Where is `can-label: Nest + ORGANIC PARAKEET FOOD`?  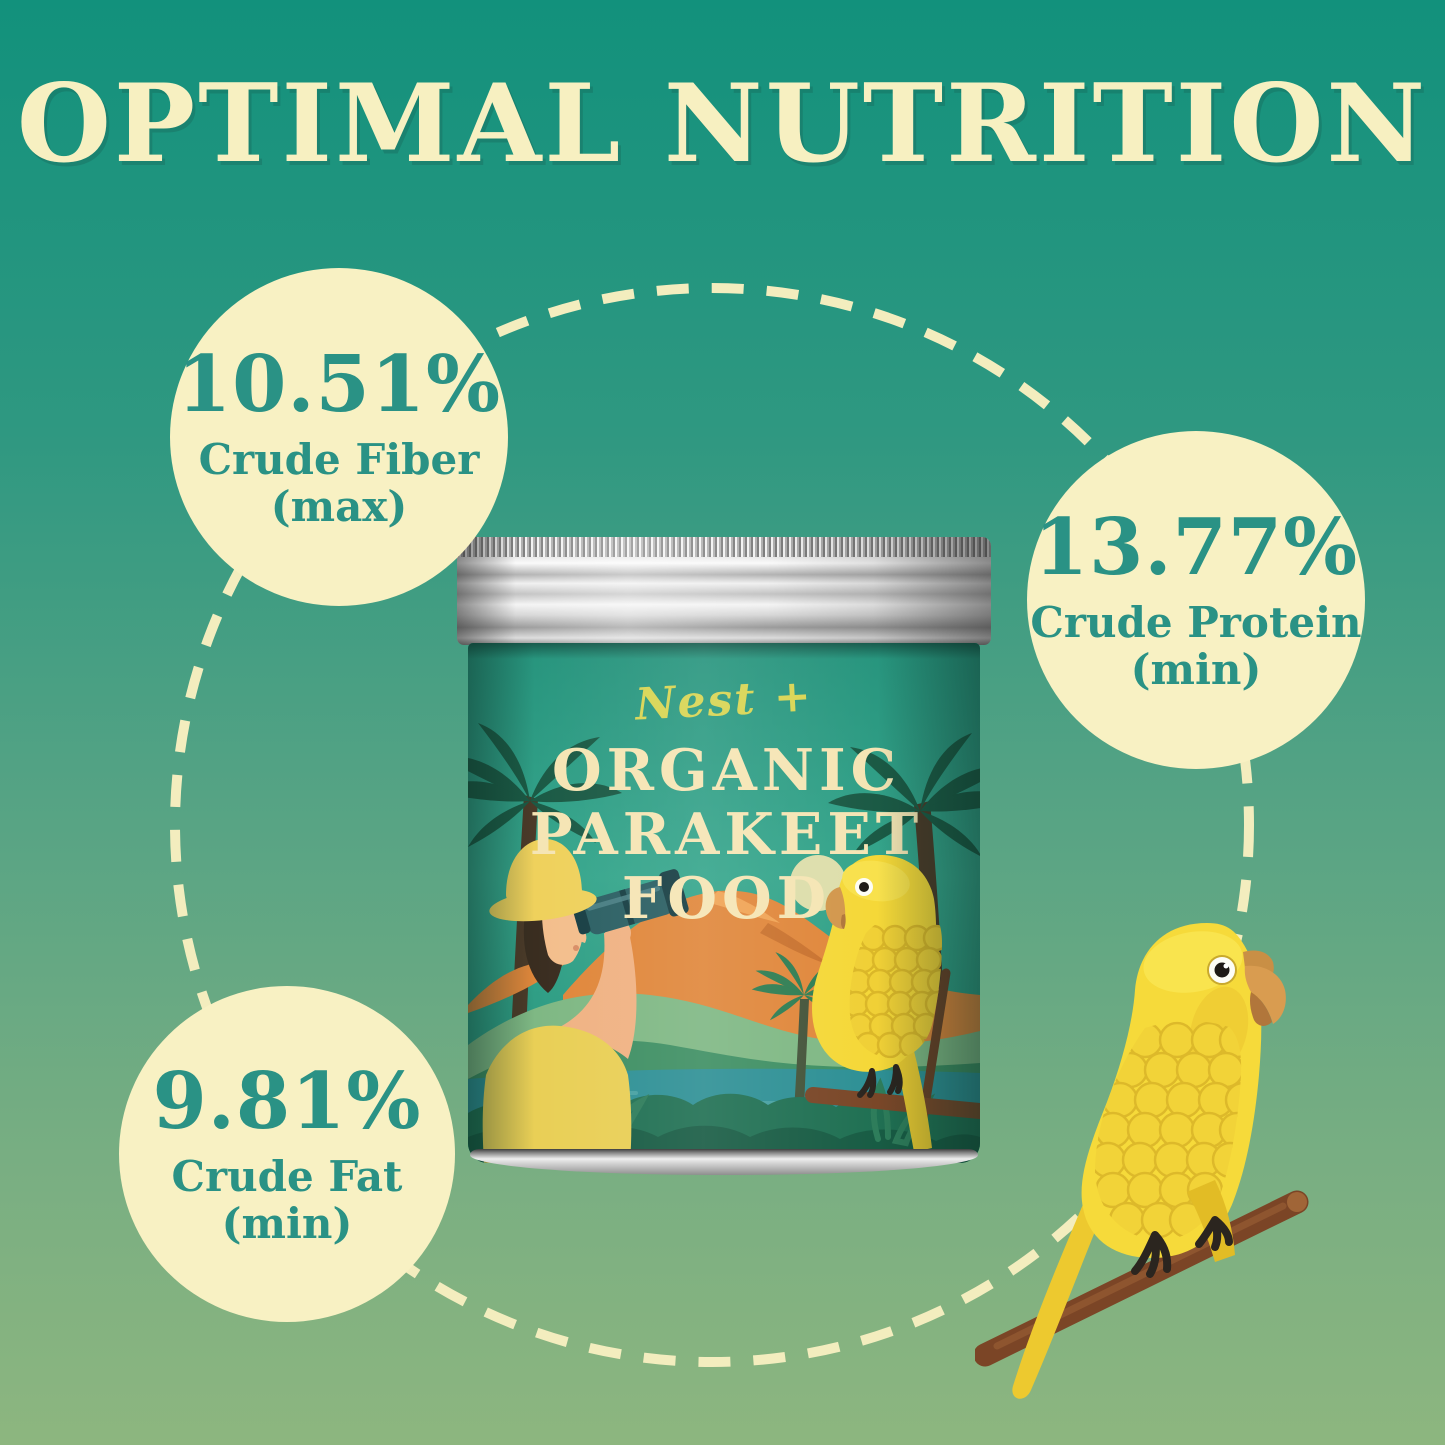
can-label: Nest + ORGANIC PARAKEET FOOD is located at coordinates (724, 903).